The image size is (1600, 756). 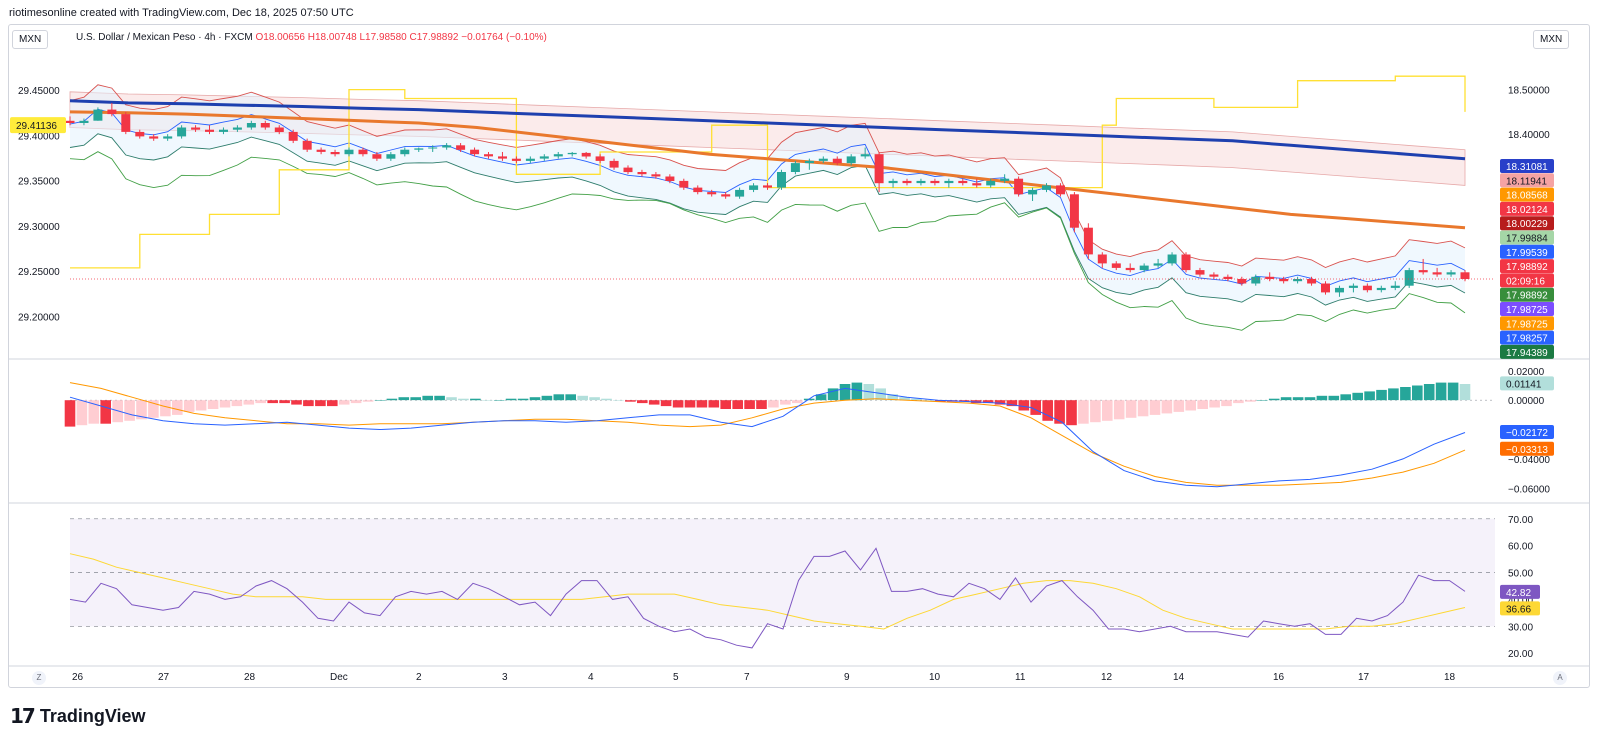 I want to click on left-axis-tick: 29.45000, so click(x=39, y=91).